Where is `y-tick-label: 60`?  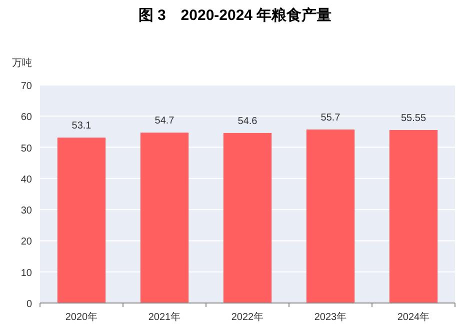
y-tick-label: 60 is located at coordinates (26, 118).